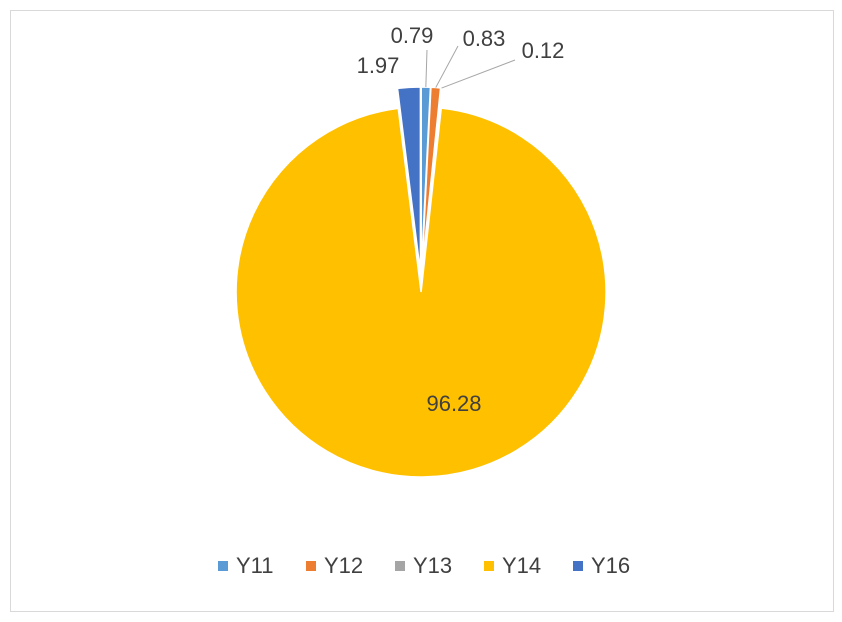 Image resolution: width=842 pixels, height=622 pixels. I want to click on data-label: 0.12, so click(543, 50).